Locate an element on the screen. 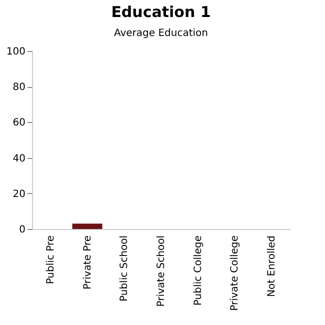 This screenshot has height=325, width=325. x-tick-label: Not Enrolled is located at coordinates (272, 266).